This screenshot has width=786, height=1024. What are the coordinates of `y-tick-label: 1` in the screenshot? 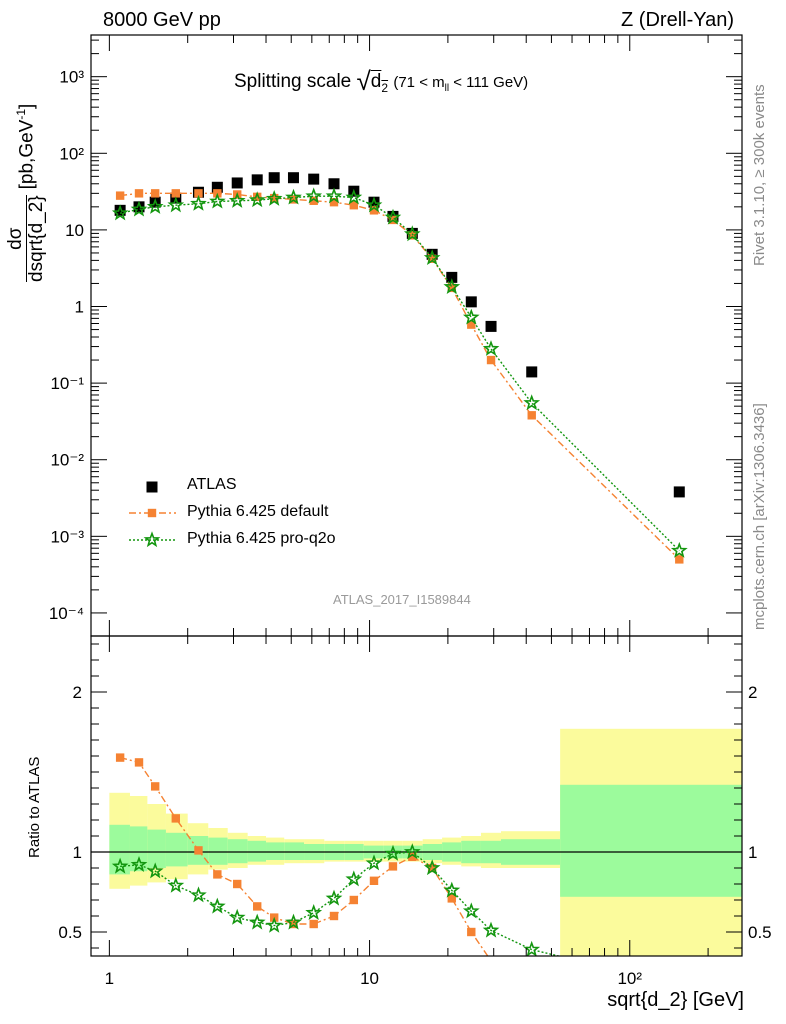 It's located at (79, 307).